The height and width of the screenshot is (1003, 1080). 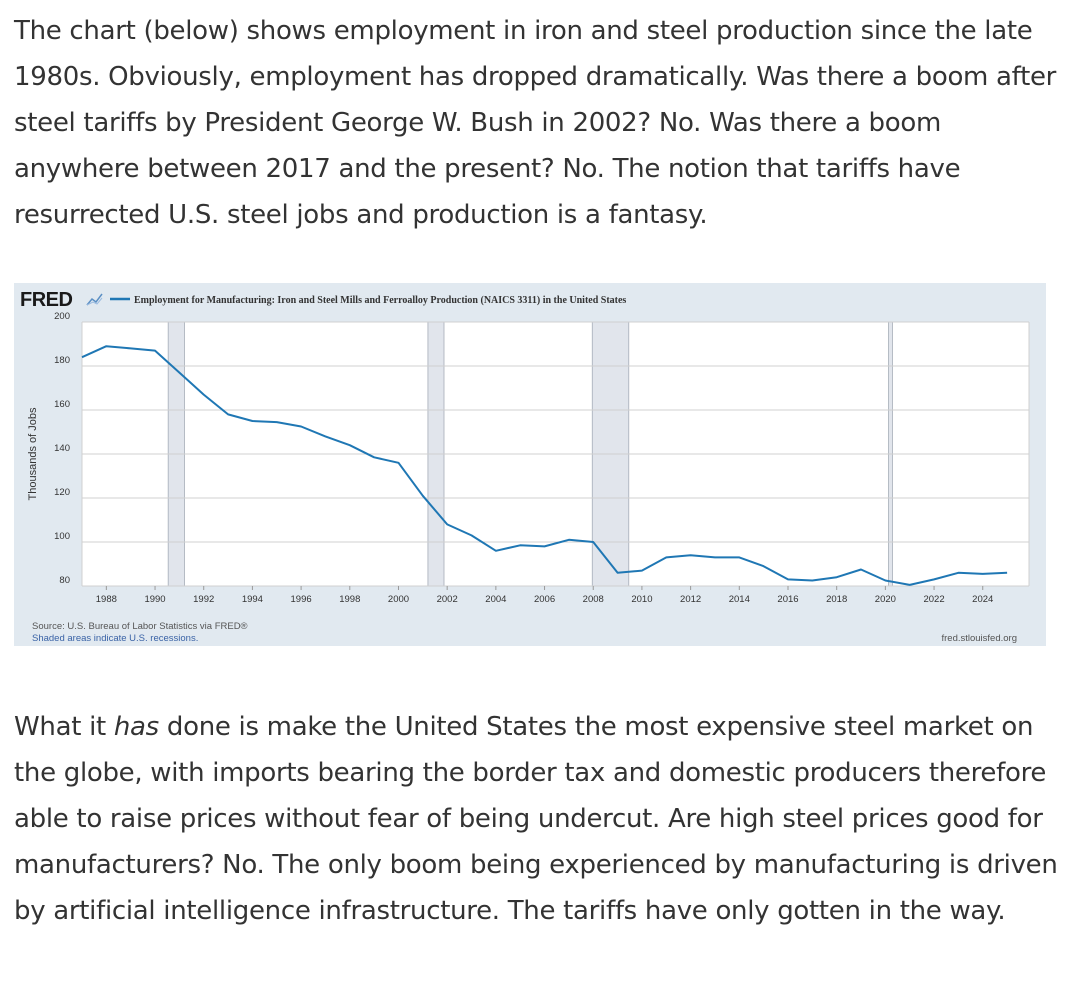 I want to click on y-tick-160: 160, so click(x=62, y=404).